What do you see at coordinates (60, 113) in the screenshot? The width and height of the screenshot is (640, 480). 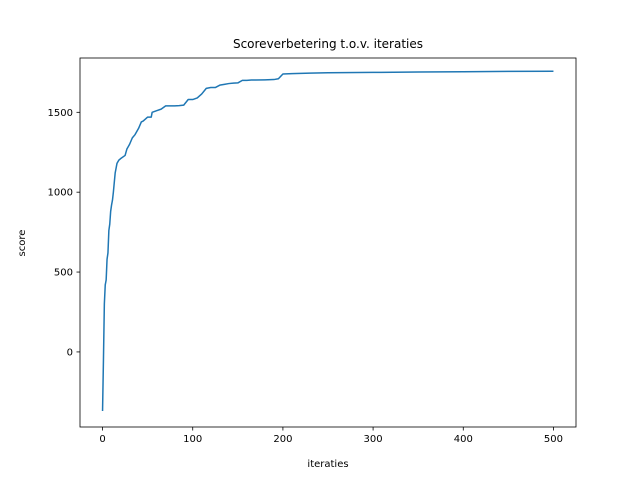 I see `y-tick-label: 1500` at bounding box center [60, 113].